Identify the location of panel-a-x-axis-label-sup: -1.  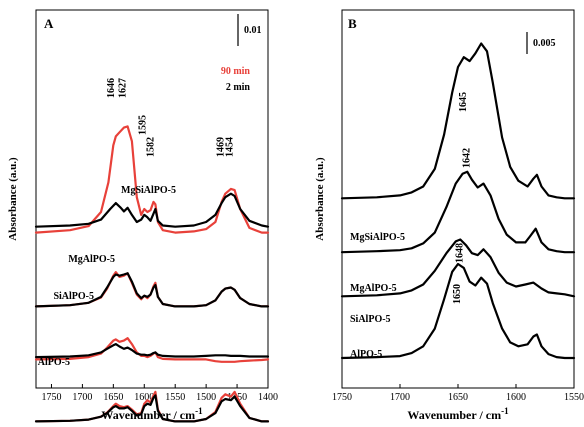
(199, 411).